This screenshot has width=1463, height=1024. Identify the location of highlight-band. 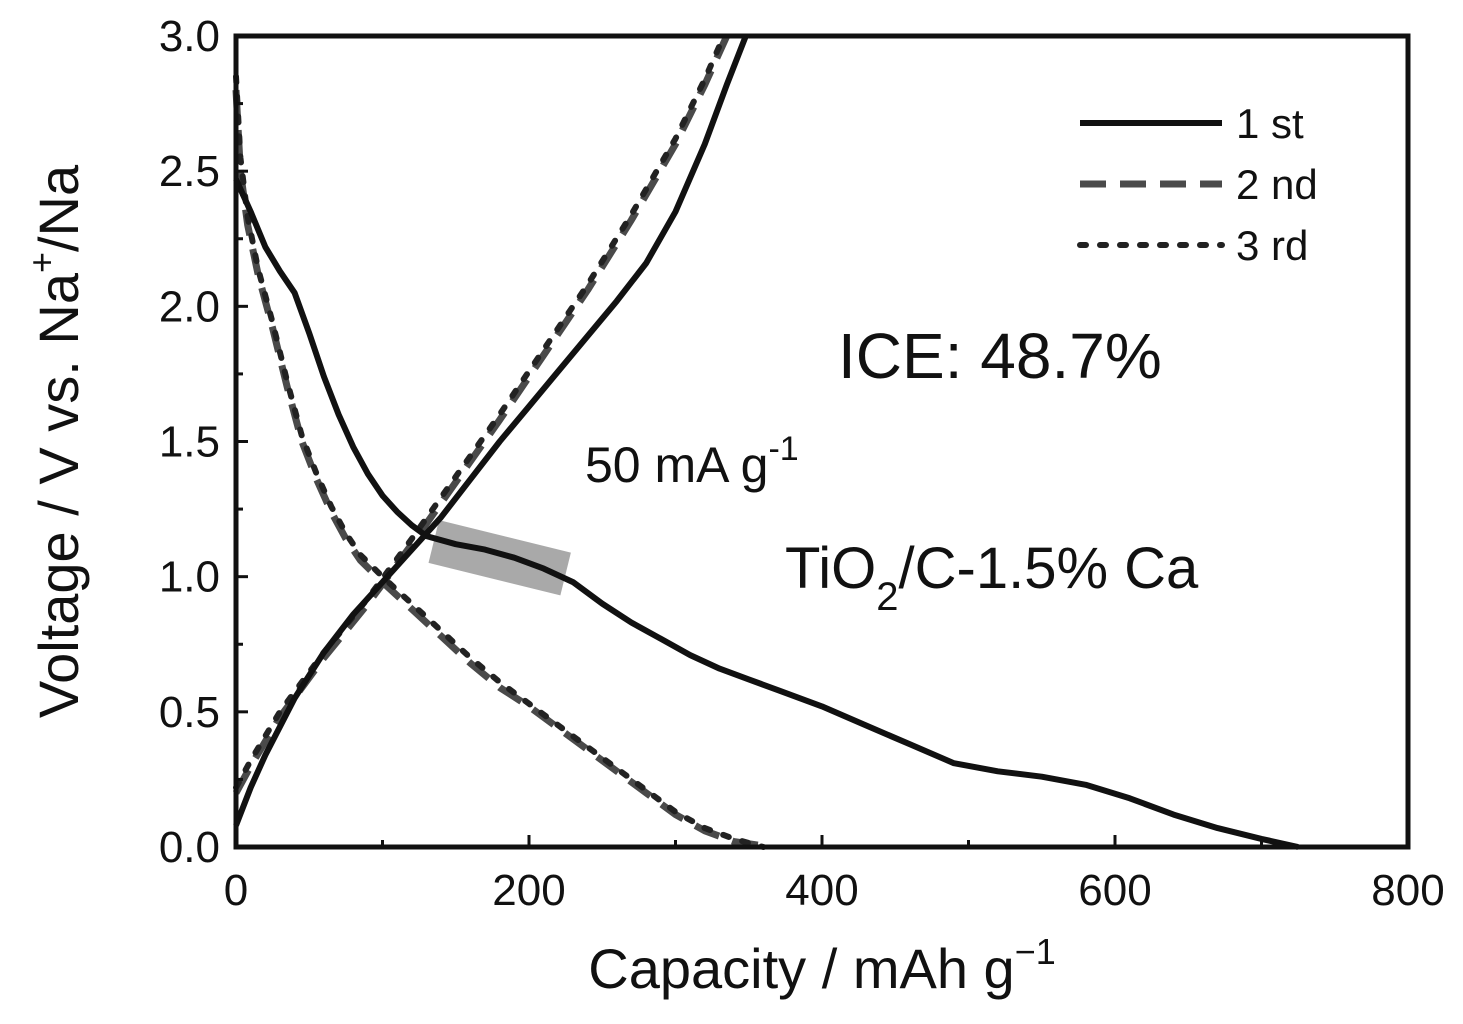
(499, 558).